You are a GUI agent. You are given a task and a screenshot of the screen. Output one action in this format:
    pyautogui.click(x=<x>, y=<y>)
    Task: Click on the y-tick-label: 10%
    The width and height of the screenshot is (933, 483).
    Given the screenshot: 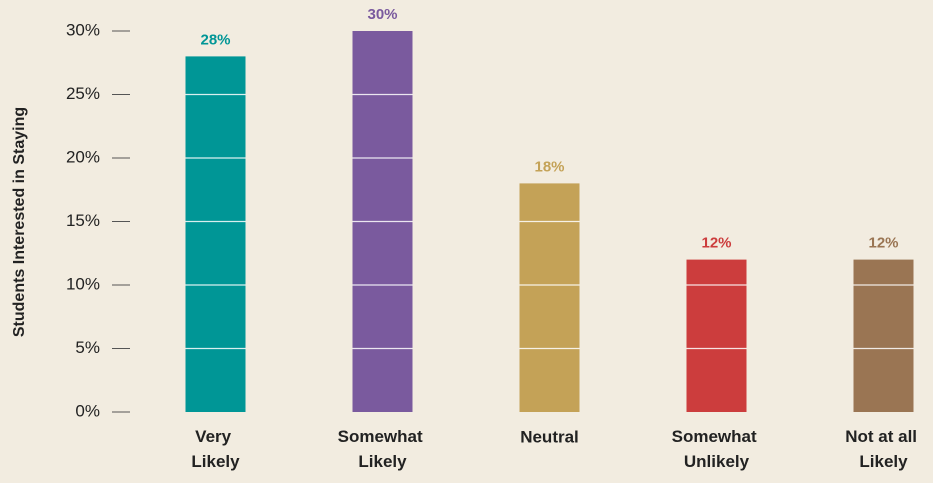 What is the action you would take?
    pyautogui.click(x=83, y=283)
    